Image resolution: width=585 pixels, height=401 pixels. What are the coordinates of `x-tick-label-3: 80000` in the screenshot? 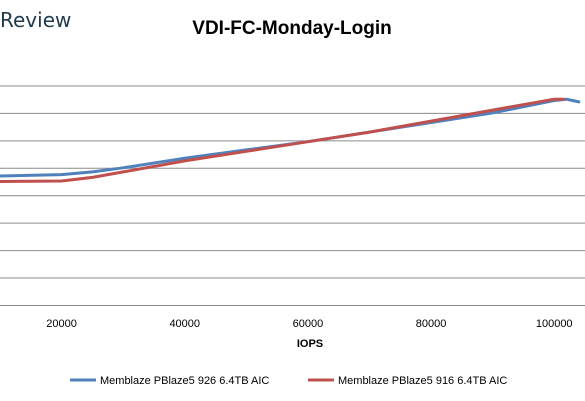 It's located at (431, 324).